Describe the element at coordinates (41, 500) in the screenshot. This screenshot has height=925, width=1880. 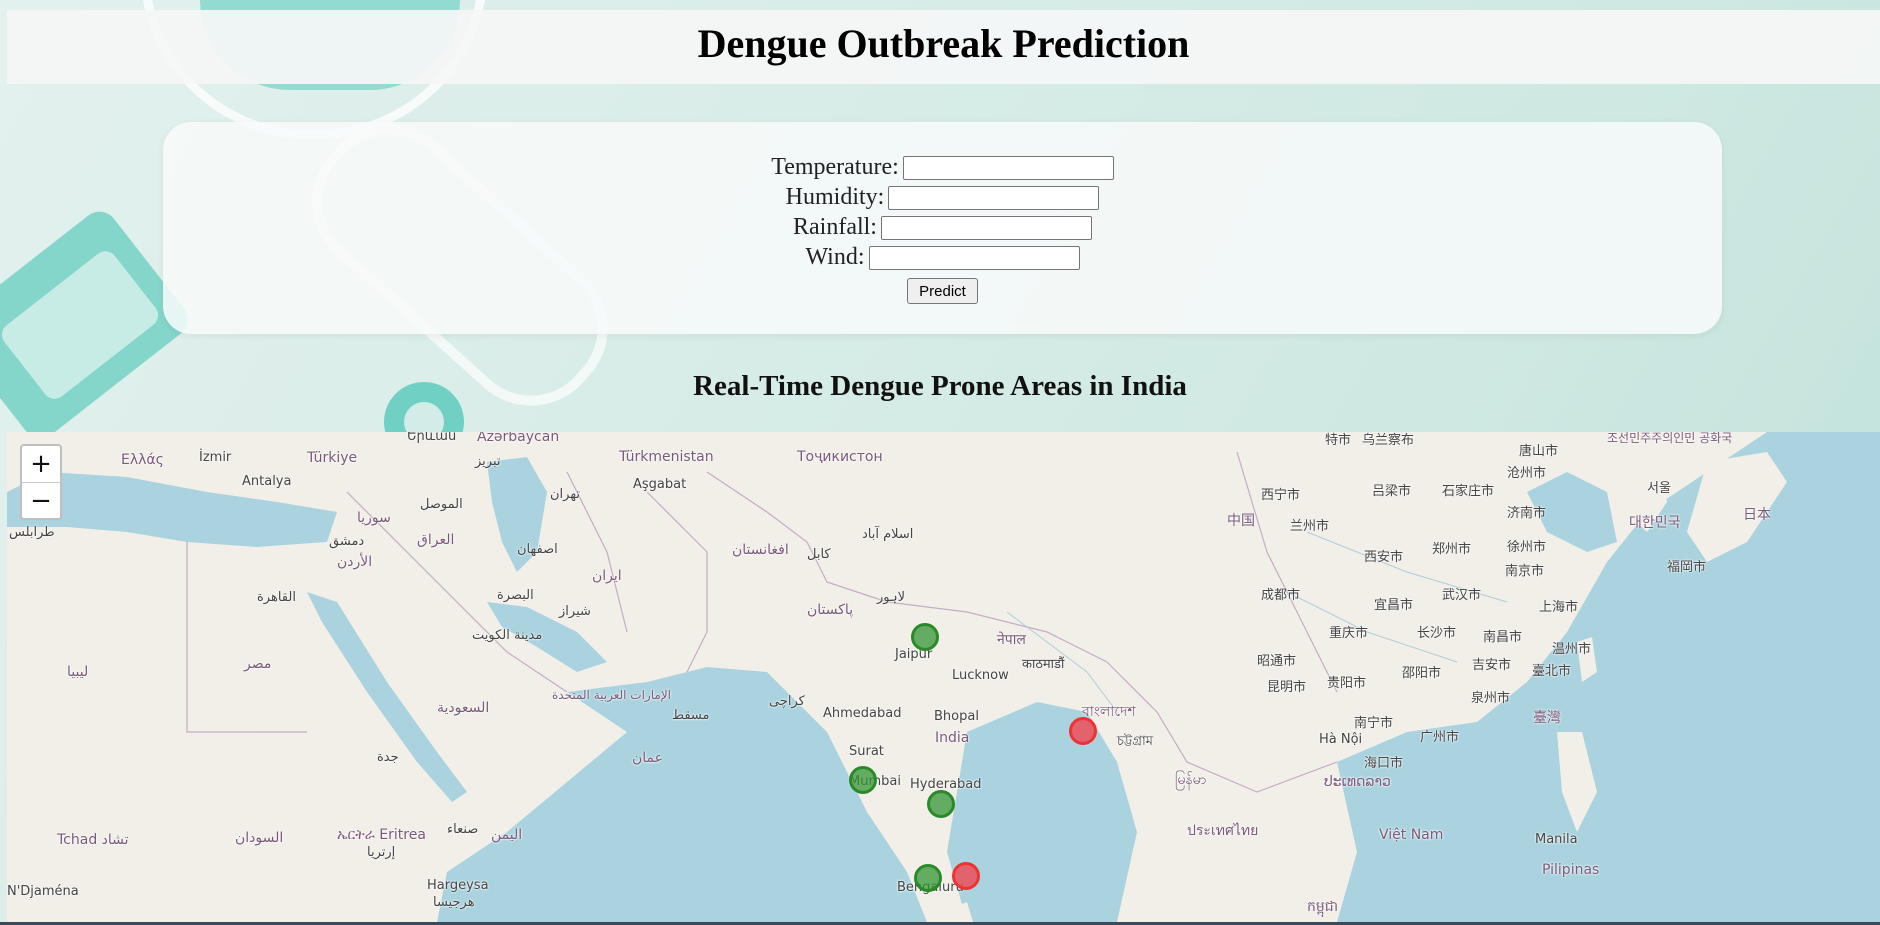
I see `zoom-out-button: −` at that location.